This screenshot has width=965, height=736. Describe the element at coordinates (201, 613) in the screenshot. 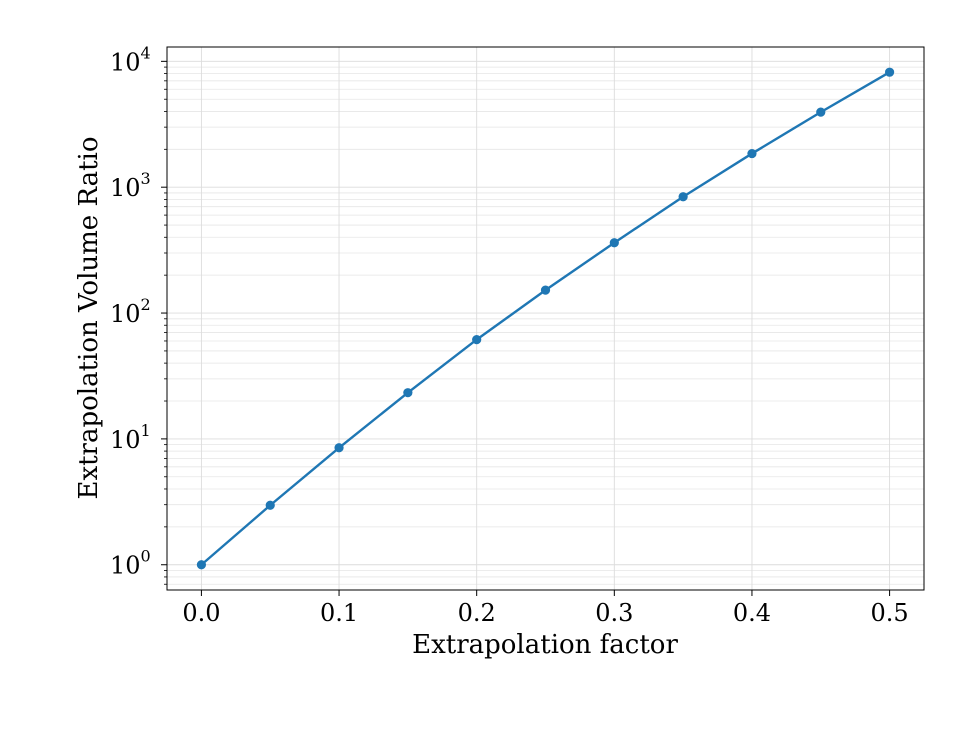

I see `x-tick-label: 0.0` at that location.